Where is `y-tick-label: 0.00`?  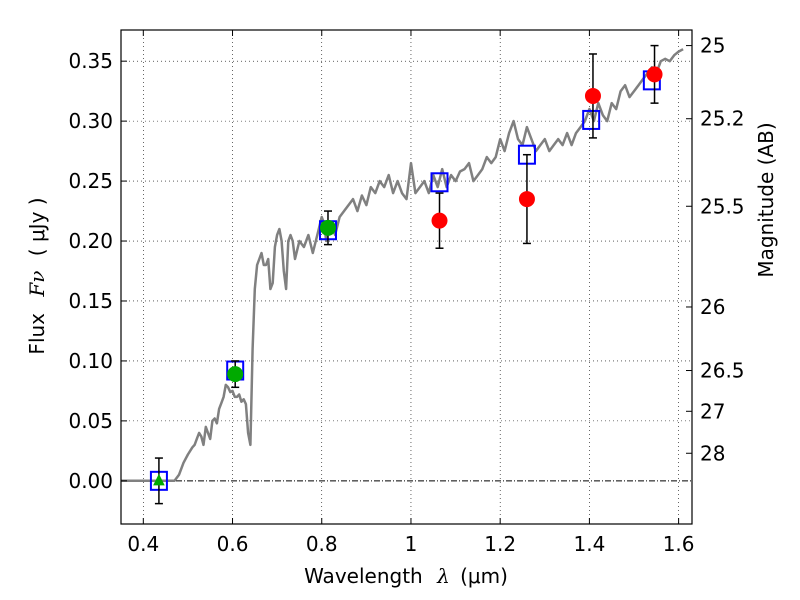 y-tick-label: 0.00 is located at coordinates (90, 481).